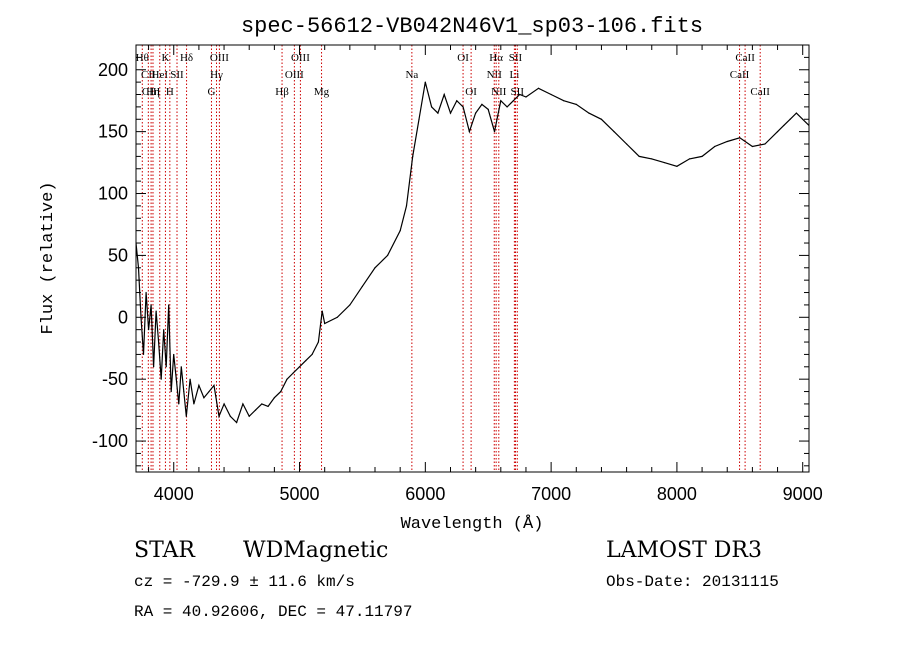 The width and height of the screenshot is (900, 649). Describe the element at coordinates (123, 317) in the screenshot. I see `y-tick-label: 0` at that location.